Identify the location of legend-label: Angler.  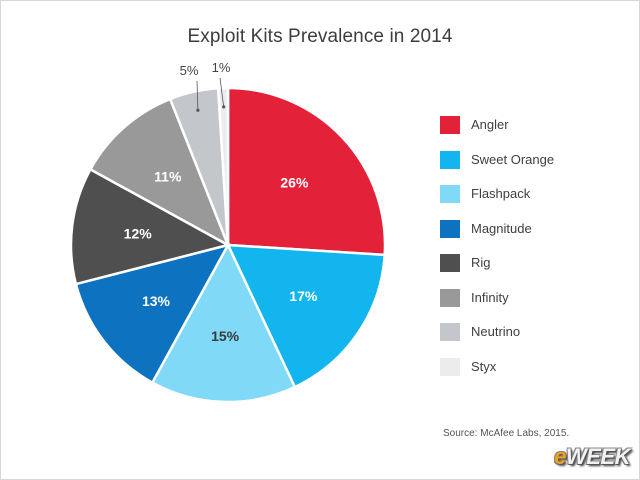
(490, 124).